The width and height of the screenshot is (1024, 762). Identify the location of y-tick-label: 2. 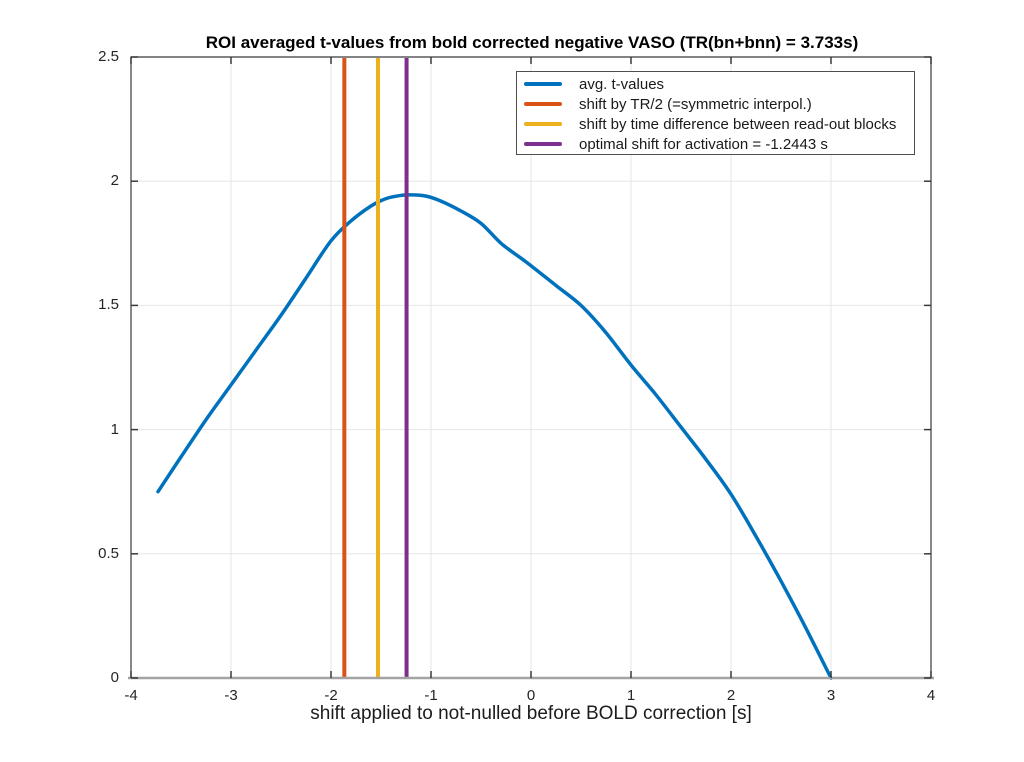
(114, 181).